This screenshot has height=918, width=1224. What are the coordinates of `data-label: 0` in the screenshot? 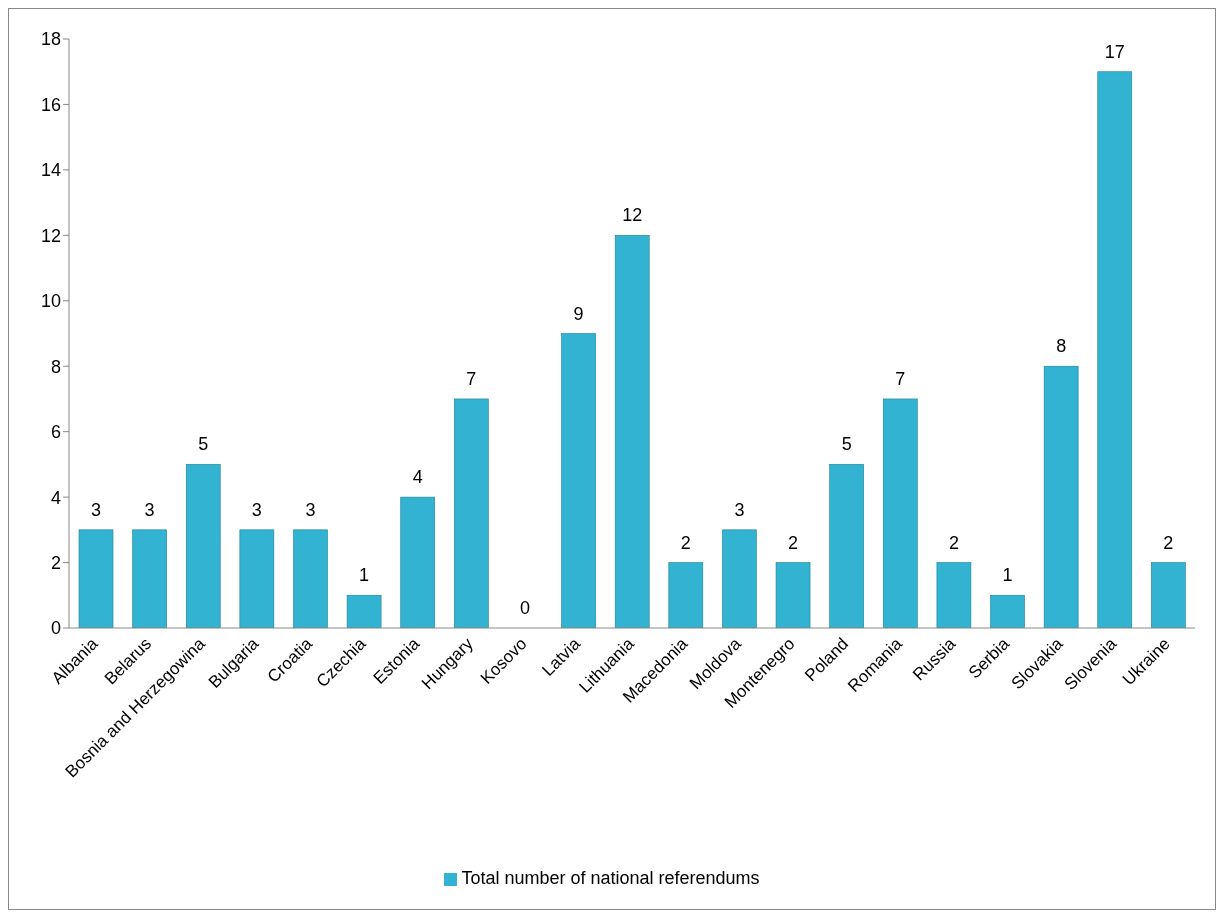 It's located at (524, 608).